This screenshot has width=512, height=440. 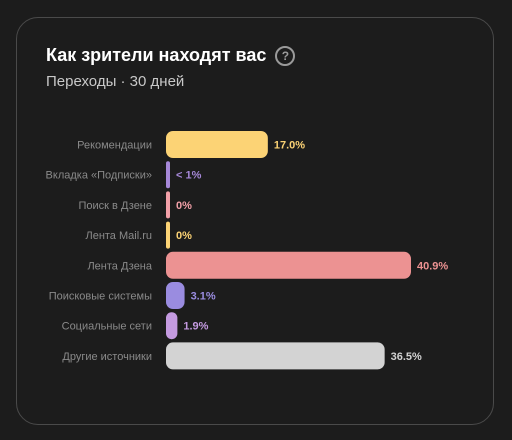 What do you see at coordinates (432, 266) in the screenshot?
I see `value-label: 40.9%` at bounding box center [432, 266].